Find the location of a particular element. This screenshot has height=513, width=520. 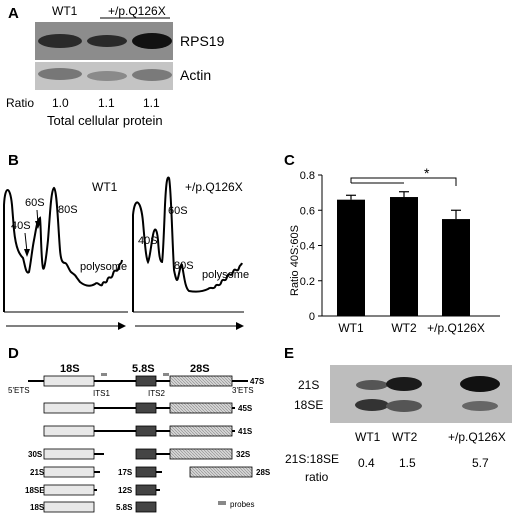

y-tick-label: 0.6 is located at coordinates (307, 211).